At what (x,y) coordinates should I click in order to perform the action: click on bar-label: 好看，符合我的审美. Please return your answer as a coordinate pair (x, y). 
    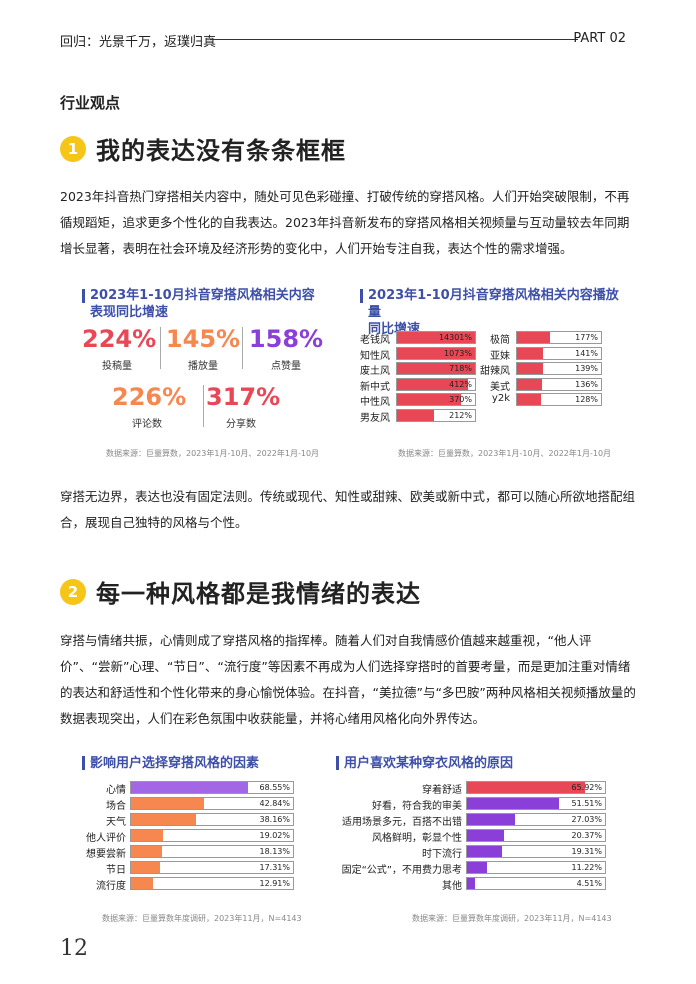
    Looking at the image, I should click on (417, 806).